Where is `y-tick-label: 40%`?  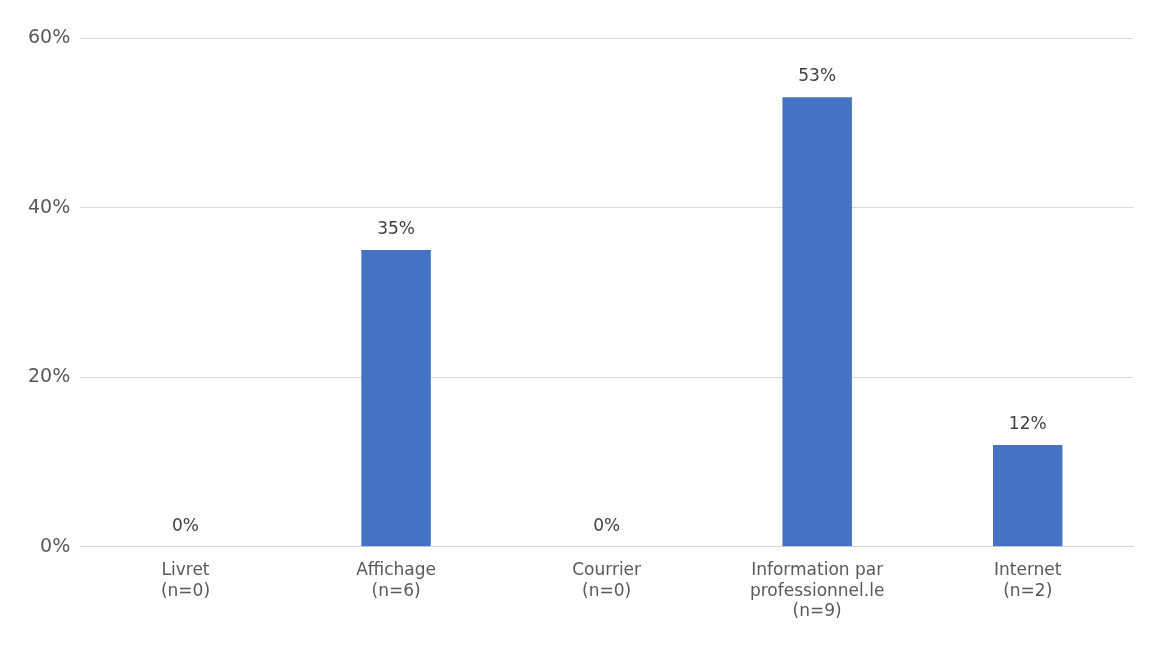
y-tick-label: 40% is located at coordinates (49, 205).